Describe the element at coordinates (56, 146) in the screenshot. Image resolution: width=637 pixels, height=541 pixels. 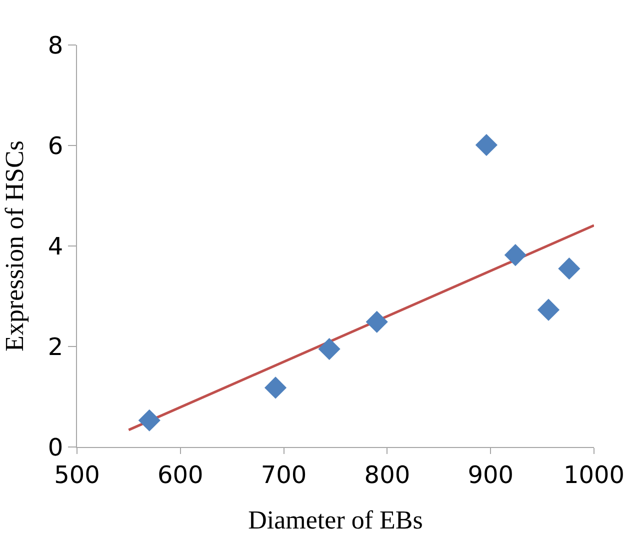
I see `y-tick-label: 6` at that location.